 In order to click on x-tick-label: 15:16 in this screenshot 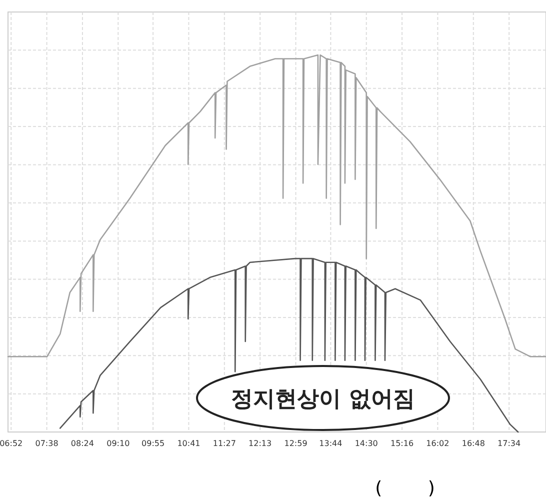, I will do `click(402, 443)`.